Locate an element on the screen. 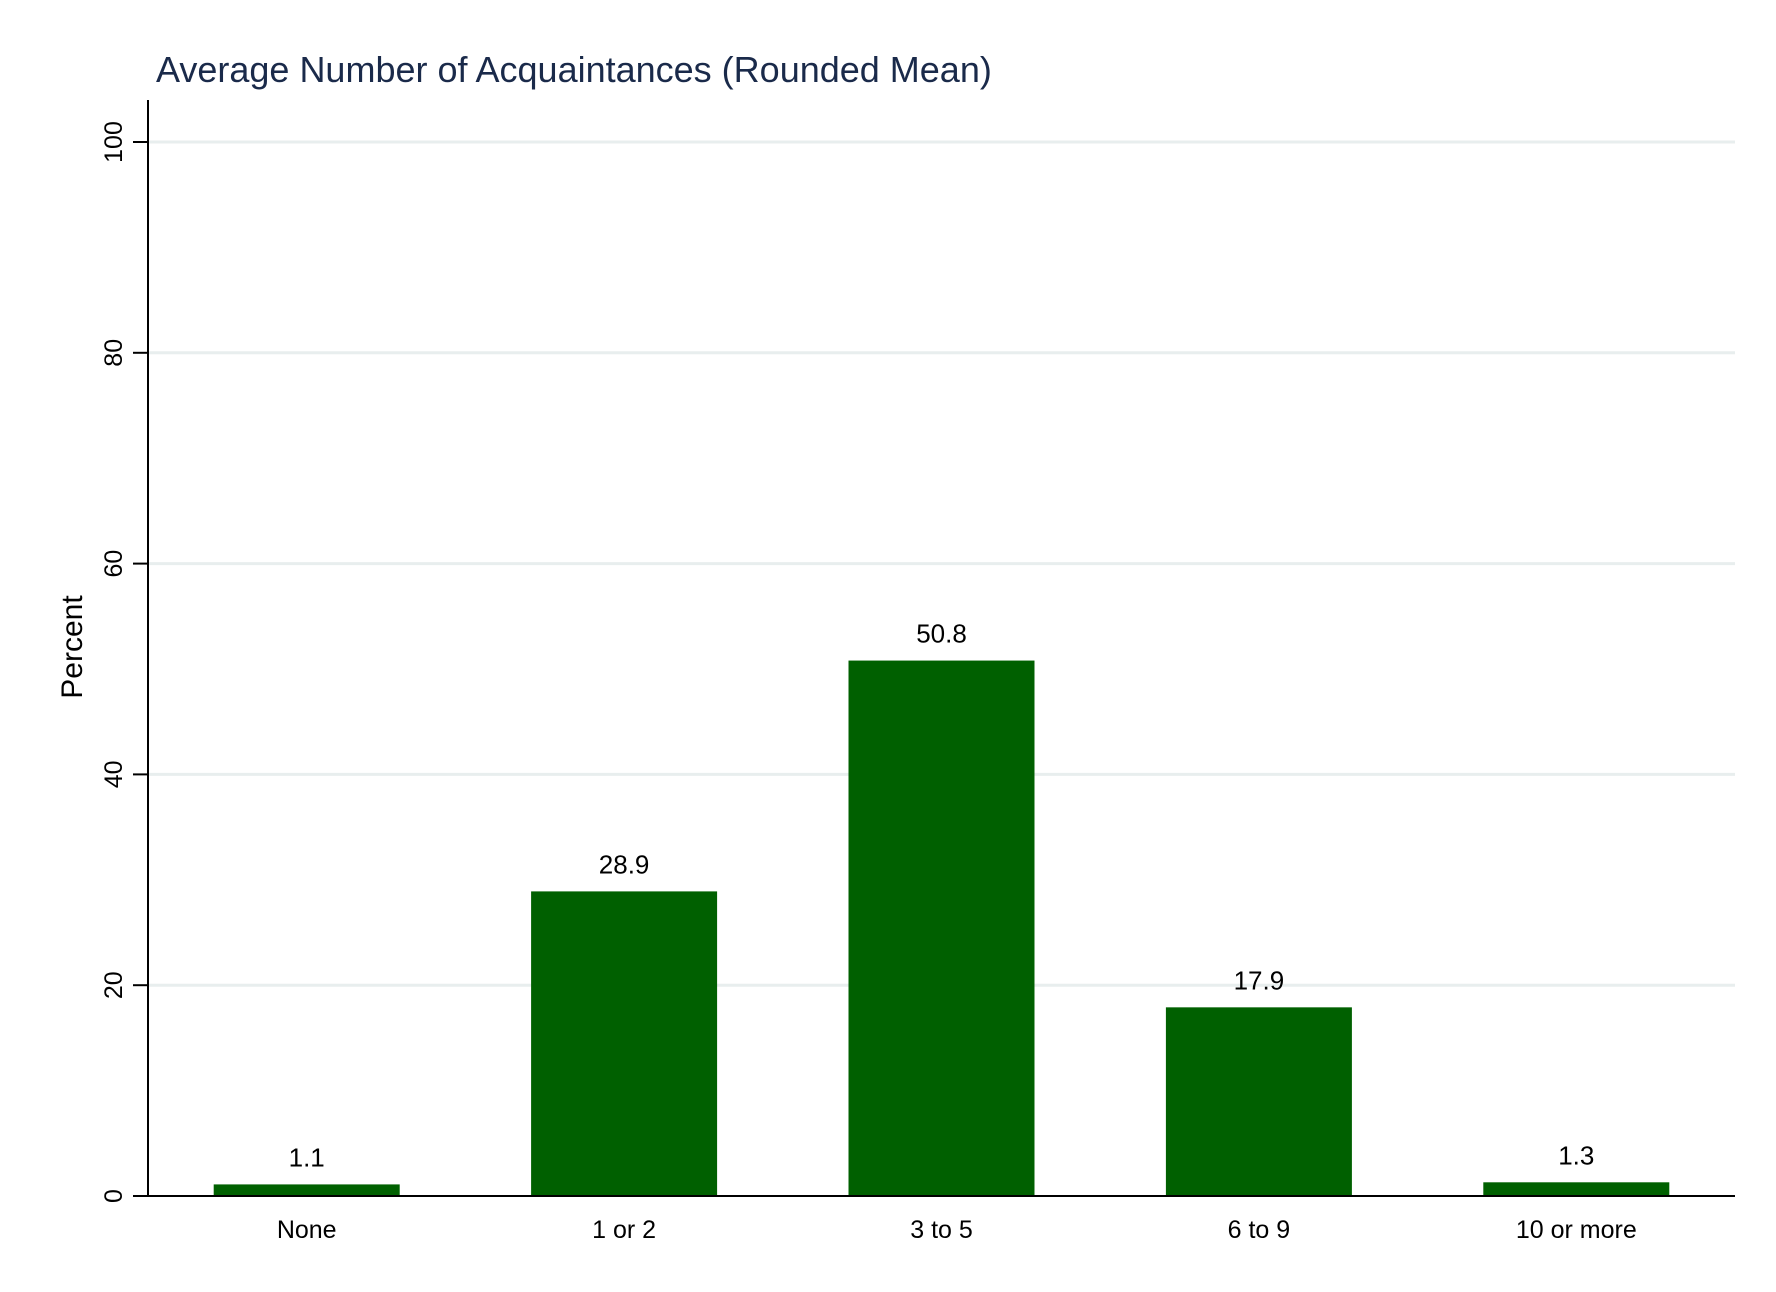  y-tick-label: 60 is located at coordinates (114, 564).